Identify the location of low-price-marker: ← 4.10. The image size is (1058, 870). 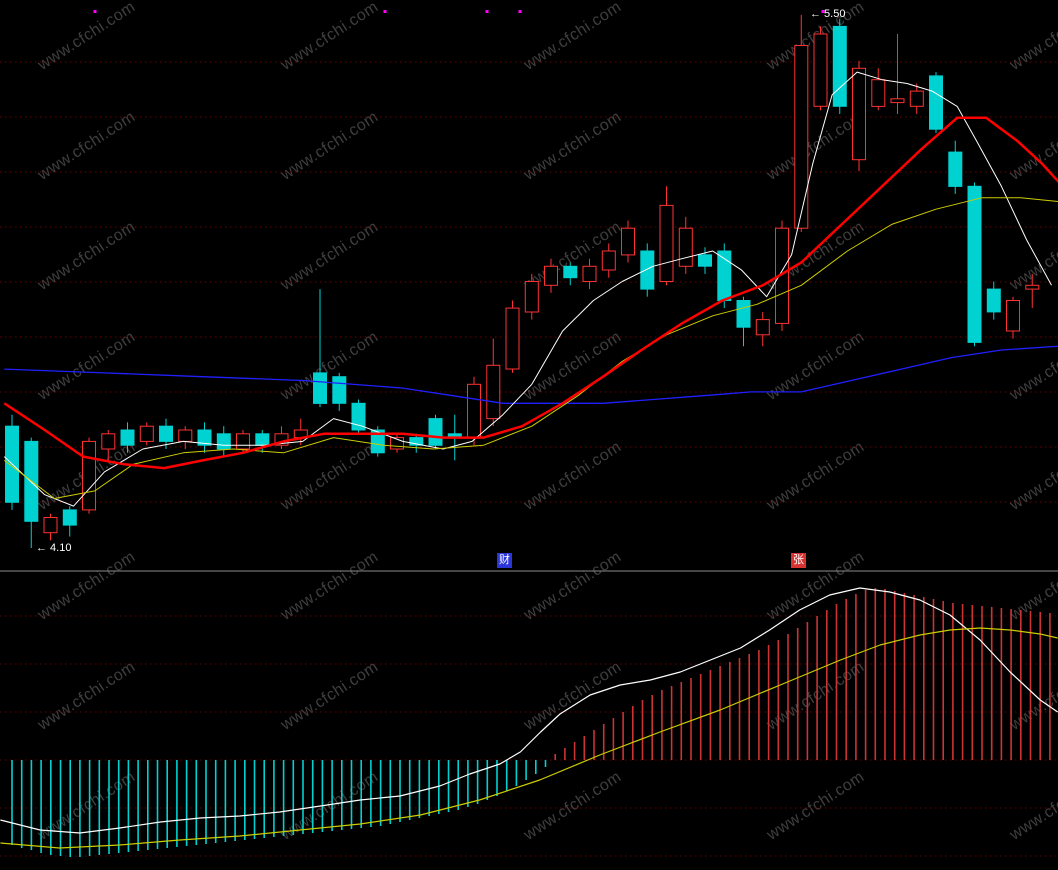
(54, 548).